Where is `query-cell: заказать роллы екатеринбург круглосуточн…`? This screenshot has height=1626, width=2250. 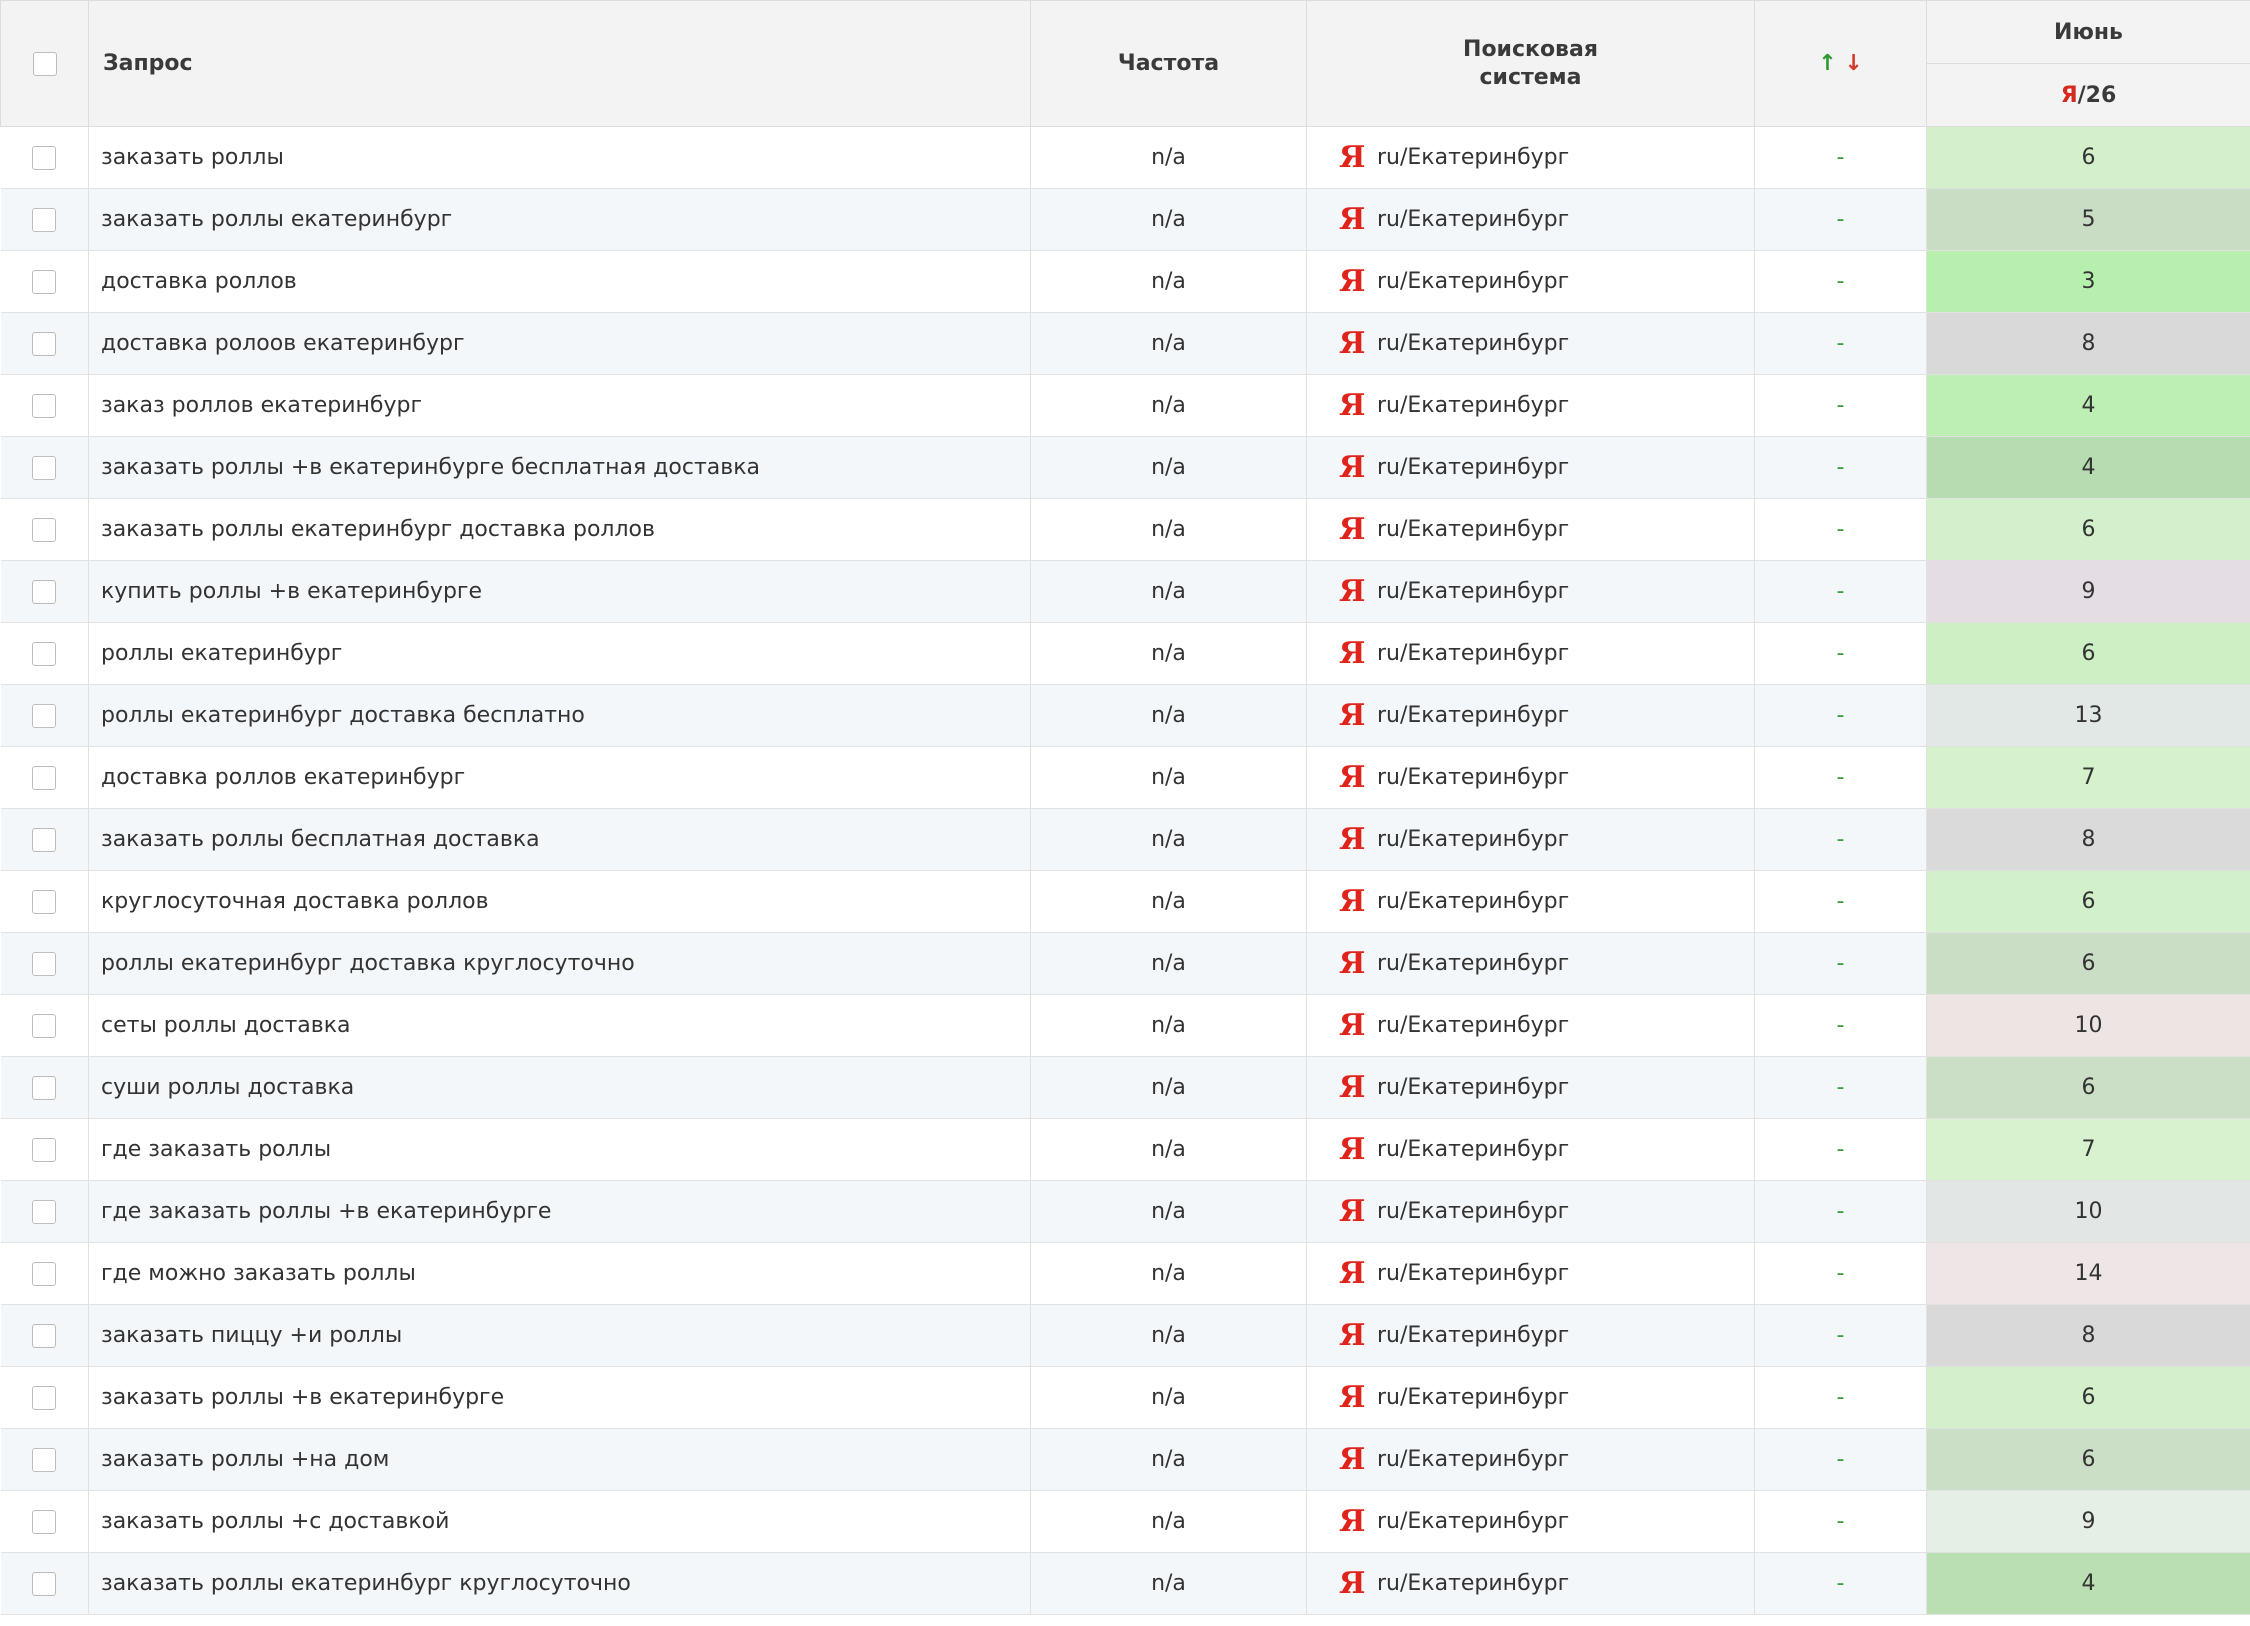
query-cell: заказать роллы екатеринбург круглосуточн… is located at coordinates (559, 1583).